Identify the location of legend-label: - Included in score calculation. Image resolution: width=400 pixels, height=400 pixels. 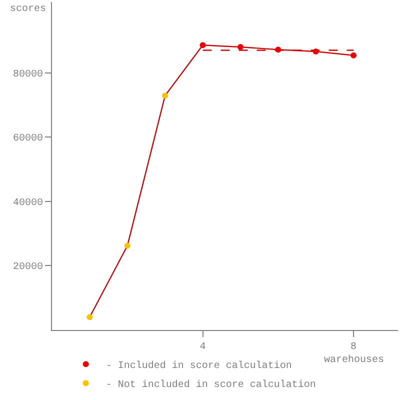
(199, 366).